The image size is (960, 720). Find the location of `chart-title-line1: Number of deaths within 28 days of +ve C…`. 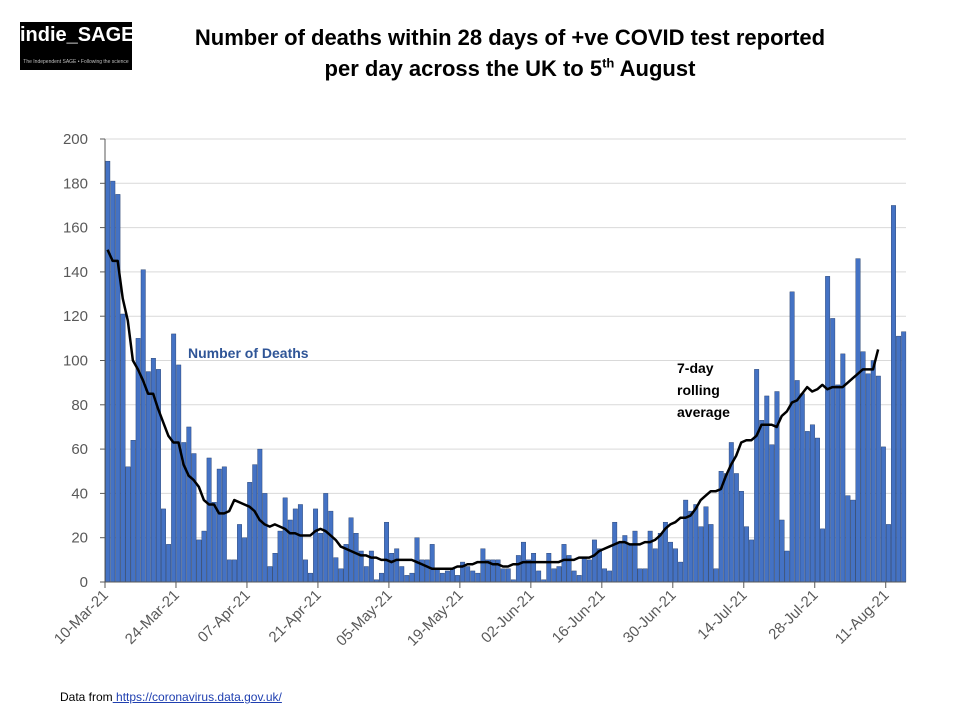

chart-title-line1: Number of deaths within 28 days of +ve C… is located at coordinates (510, 37).